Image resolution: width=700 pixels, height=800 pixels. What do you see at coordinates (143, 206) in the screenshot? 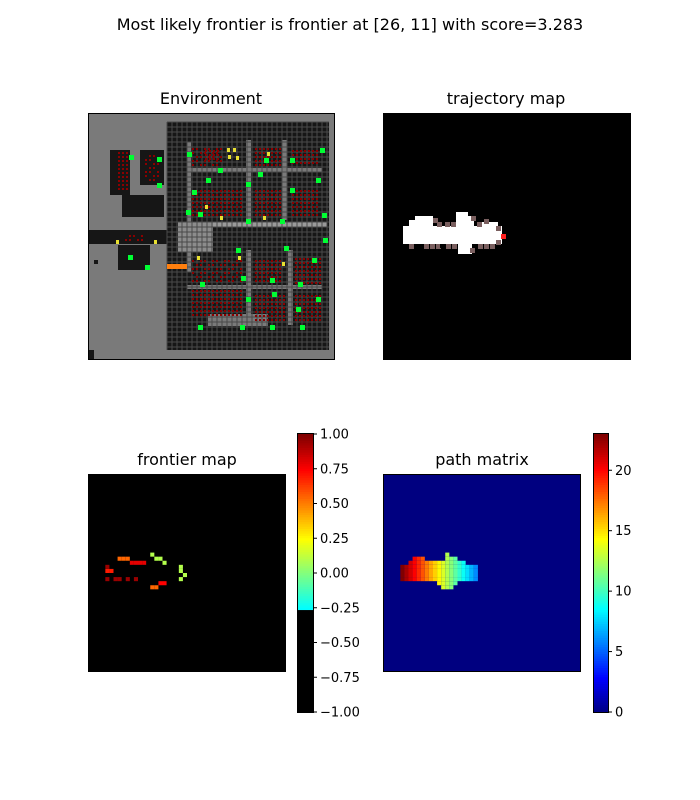
I see `env-room` at bounding box center [143, 206].